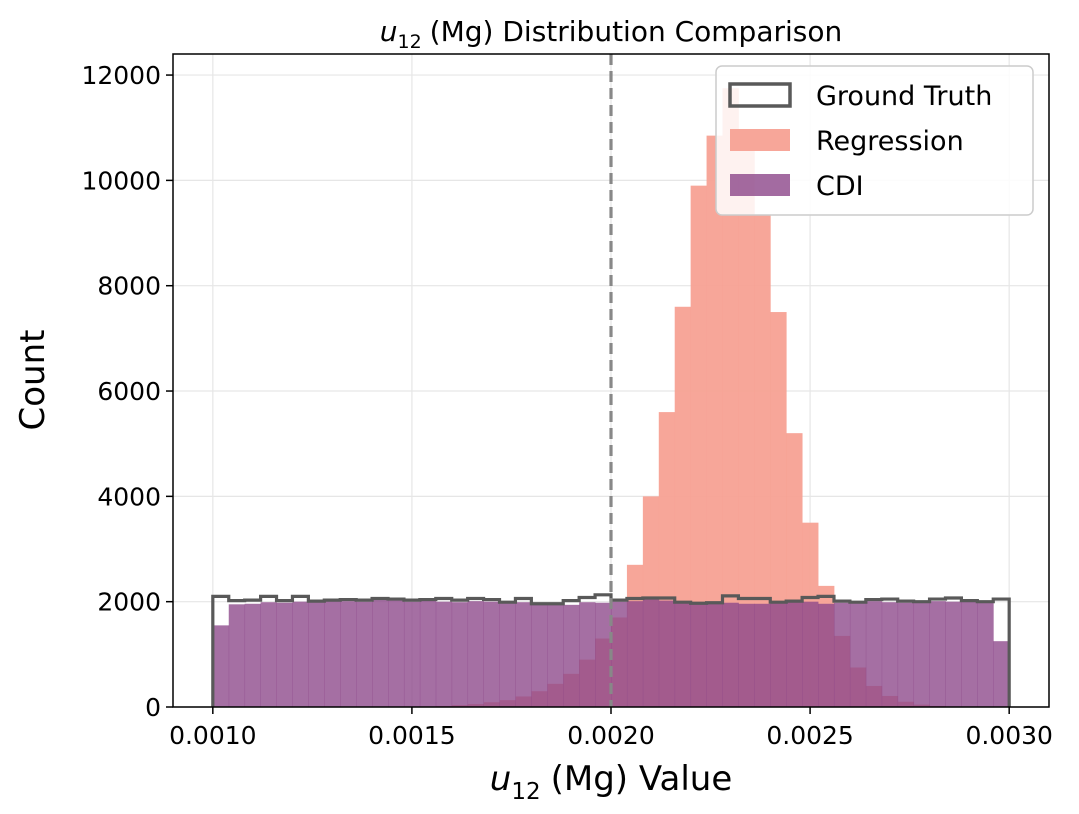 The height and width of the screenshot is (814, 1079). I want to click on ground-truth-step-line, so click(611, 650).